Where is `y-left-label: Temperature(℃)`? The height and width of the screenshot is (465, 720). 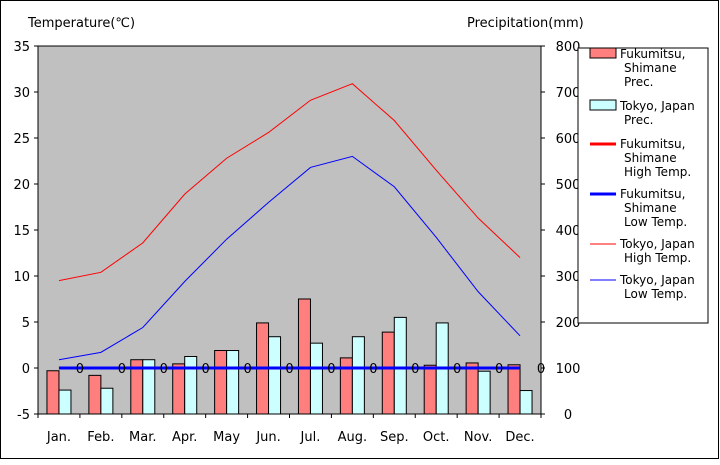 y-left-label: Temperature(℃) is located at coordinates (81, 23).